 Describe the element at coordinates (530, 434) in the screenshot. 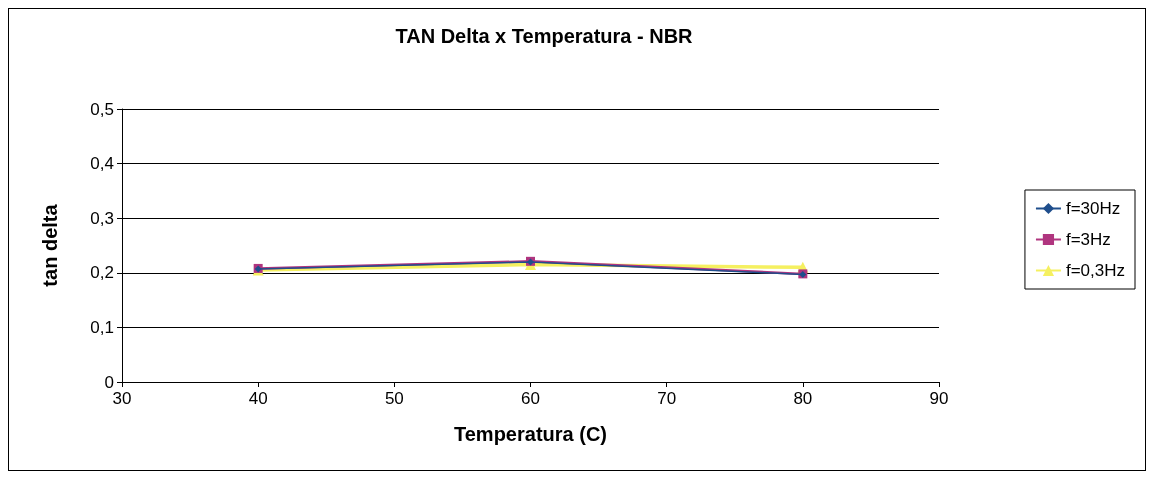

I see `x-axis-title: Temperatura (C)` at that location.